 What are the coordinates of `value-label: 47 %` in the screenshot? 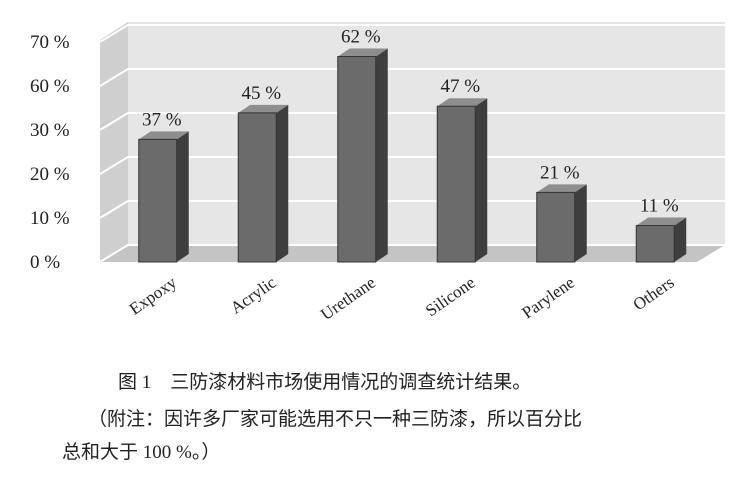 It's located at (460, 86).